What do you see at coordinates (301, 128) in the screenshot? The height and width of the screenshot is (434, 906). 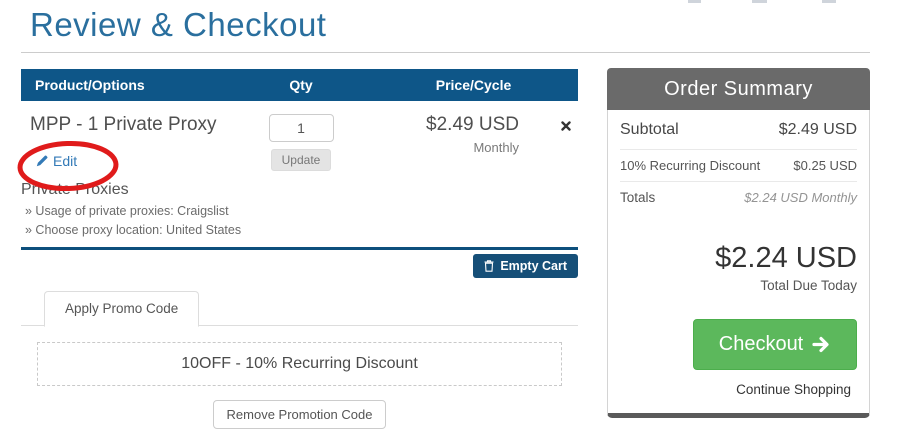 I see `quantity-input` at bounding box center [301, 128].